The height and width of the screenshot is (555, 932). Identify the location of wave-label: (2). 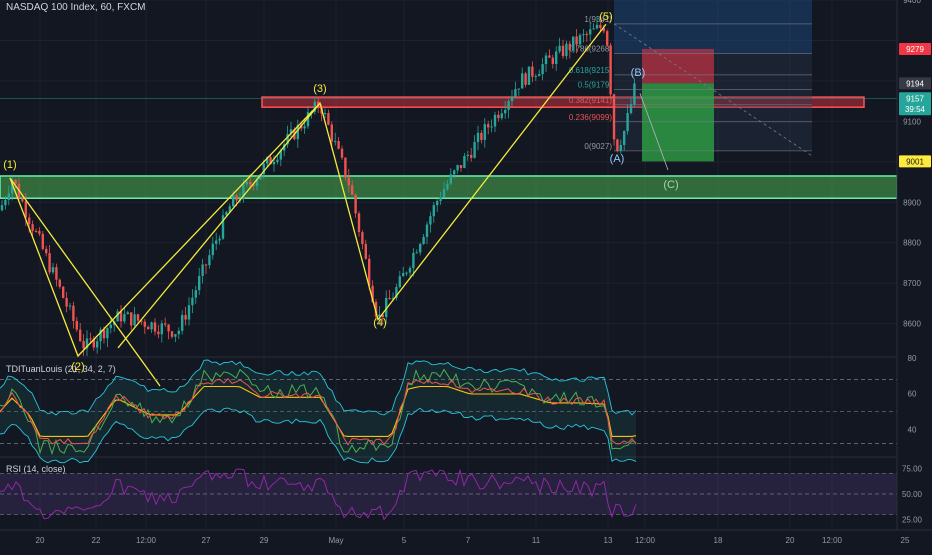
(77, 367).